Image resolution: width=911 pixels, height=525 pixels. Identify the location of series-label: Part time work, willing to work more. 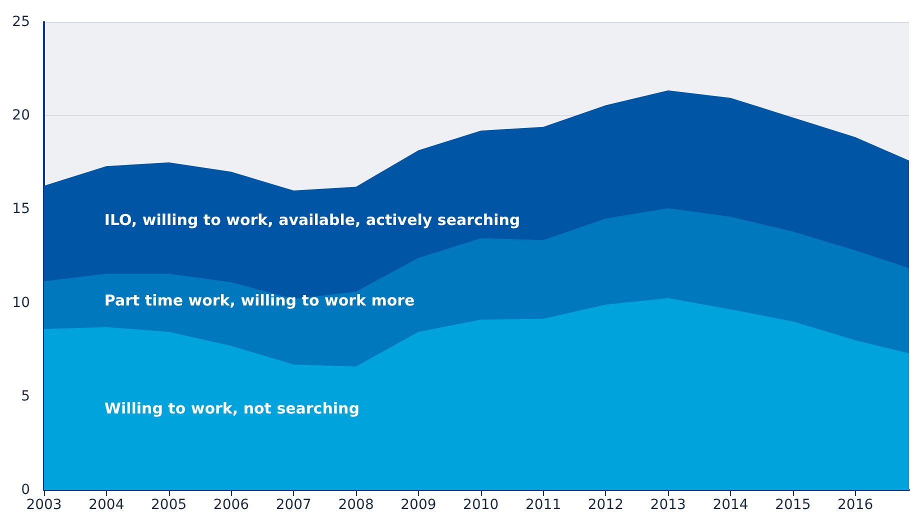
(259, 300).